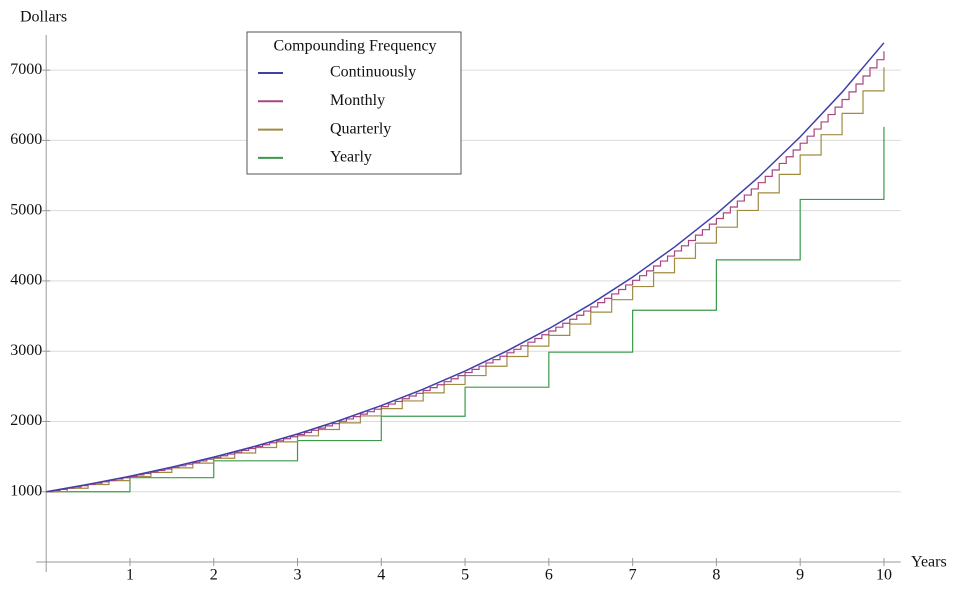  I want to click on y-tick-label: 7000, so click(26, 69).